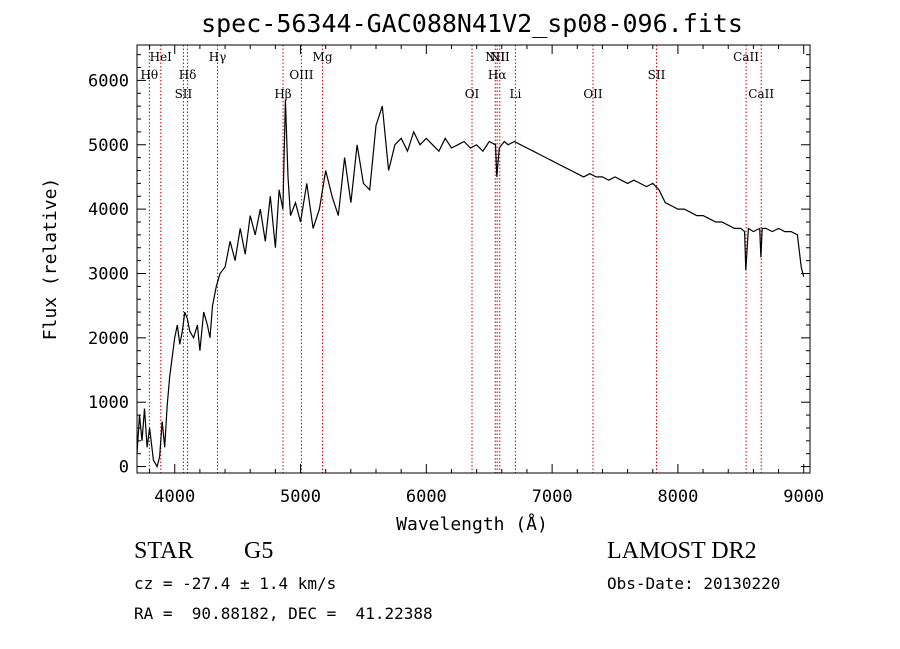  Describe the element at coordinates (161, 57) in the screenshot. I see `spectral-line-label: HeI` at that location.